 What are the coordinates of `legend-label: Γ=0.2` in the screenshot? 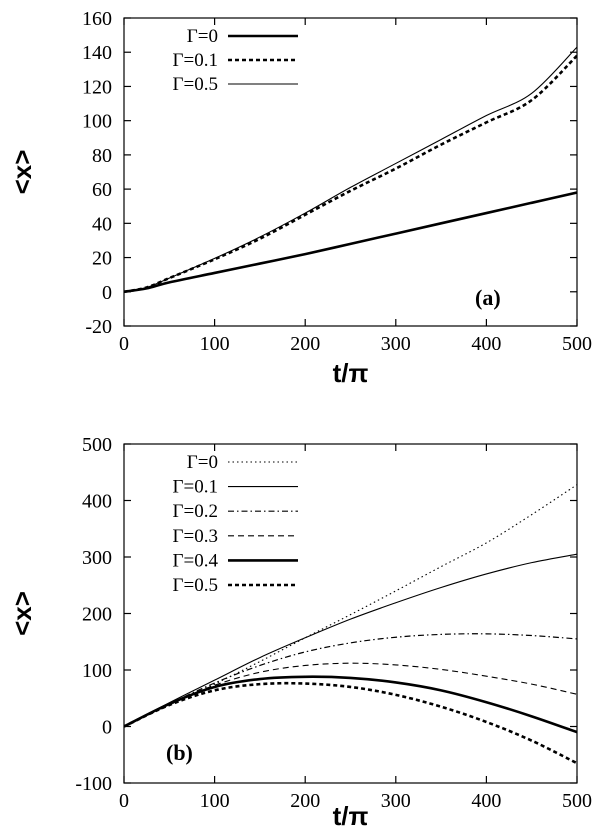 It's located at (195, 511).